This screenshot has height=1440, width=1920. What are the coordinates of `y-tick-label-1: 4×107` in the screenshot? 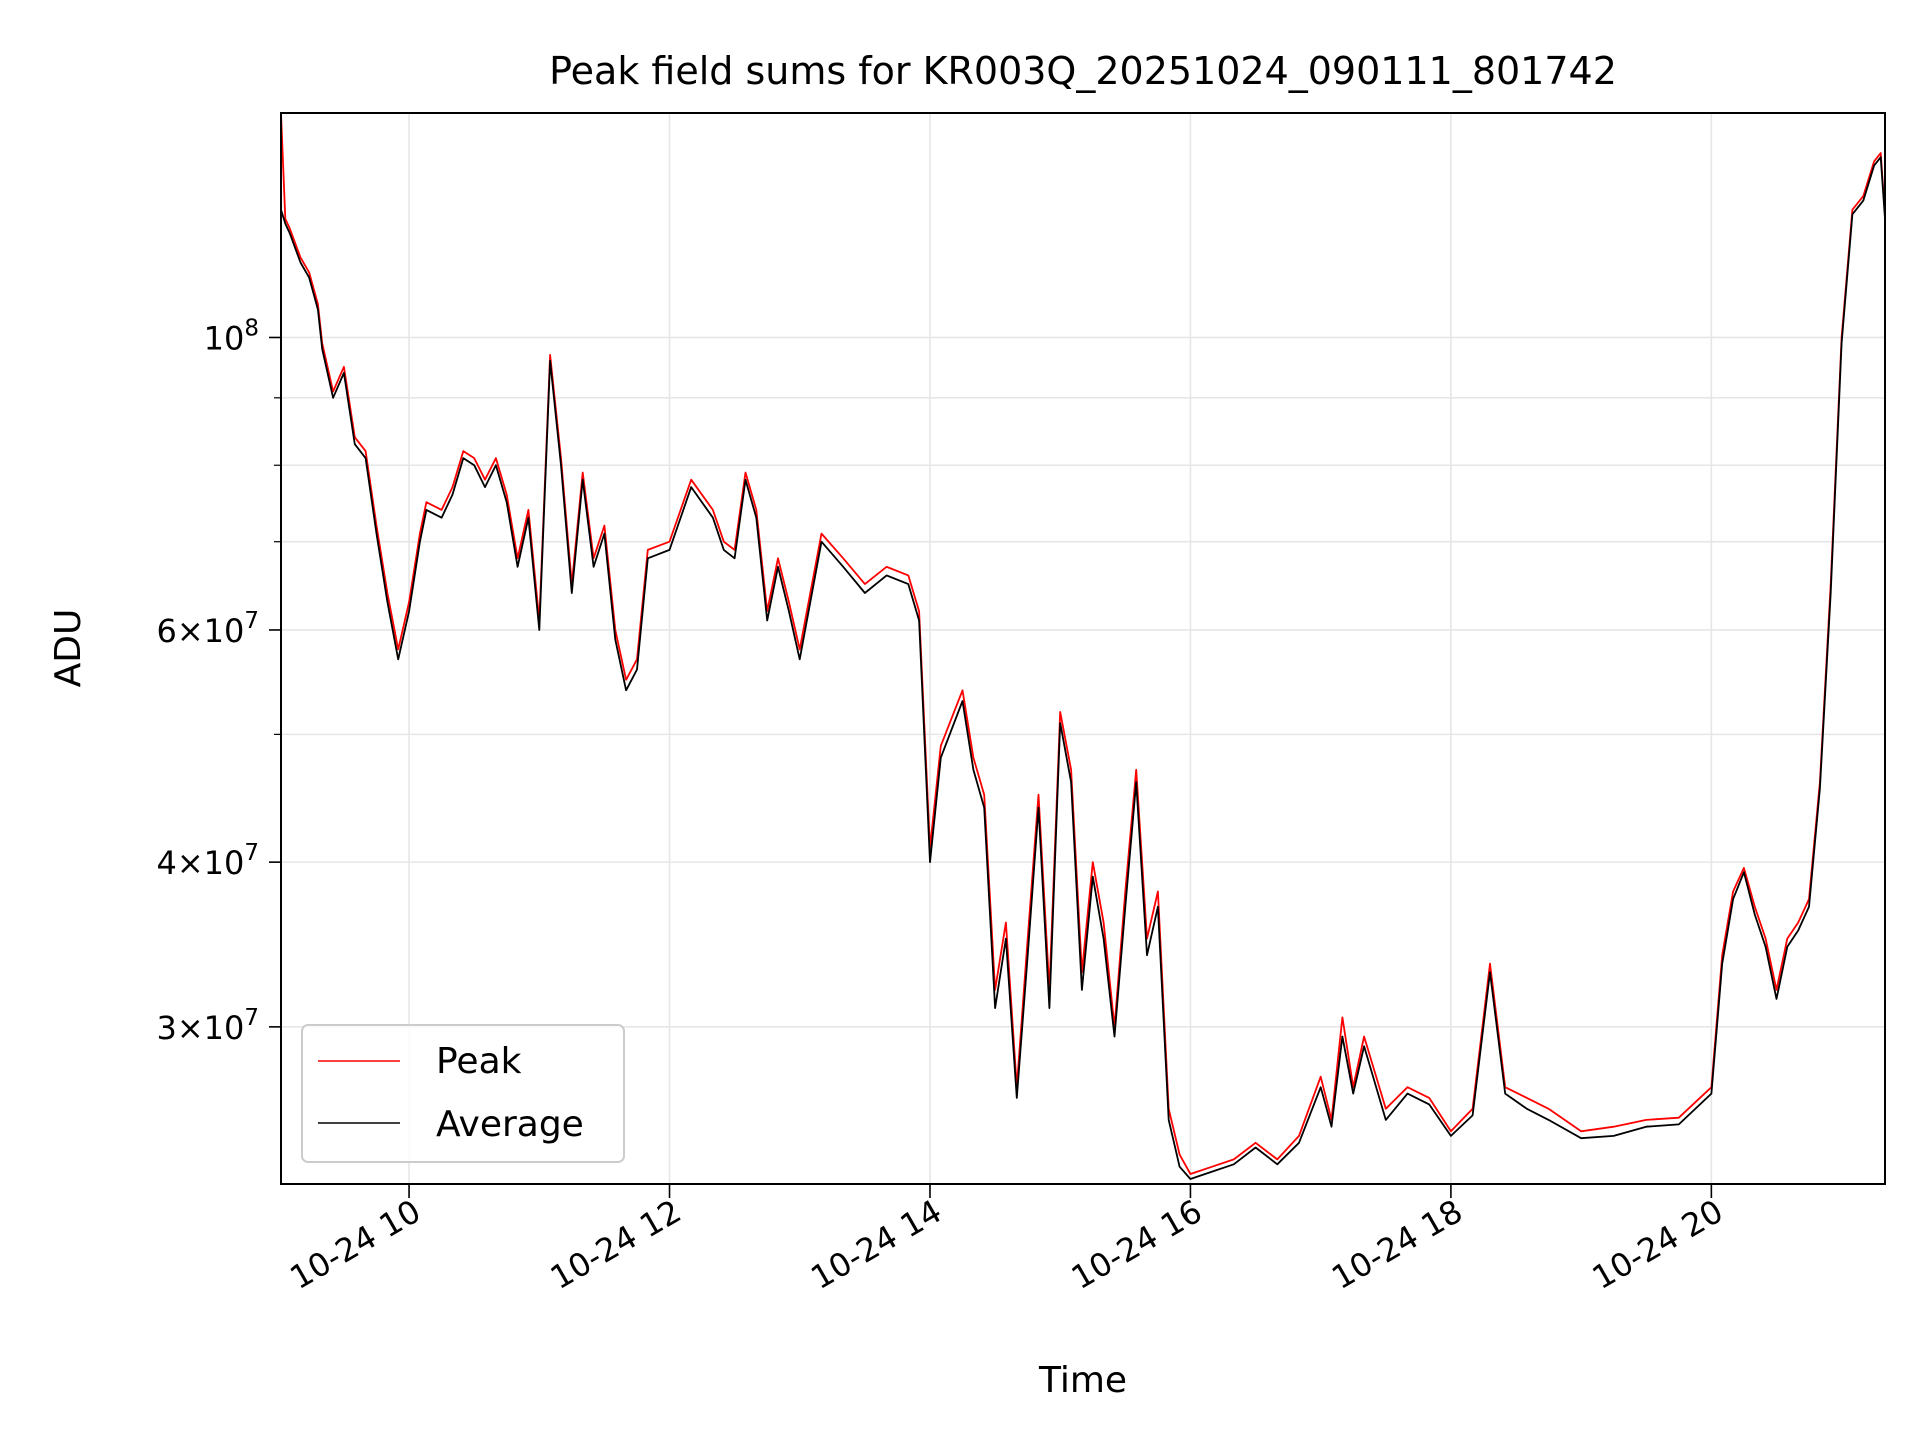 It's located at (207, 861).